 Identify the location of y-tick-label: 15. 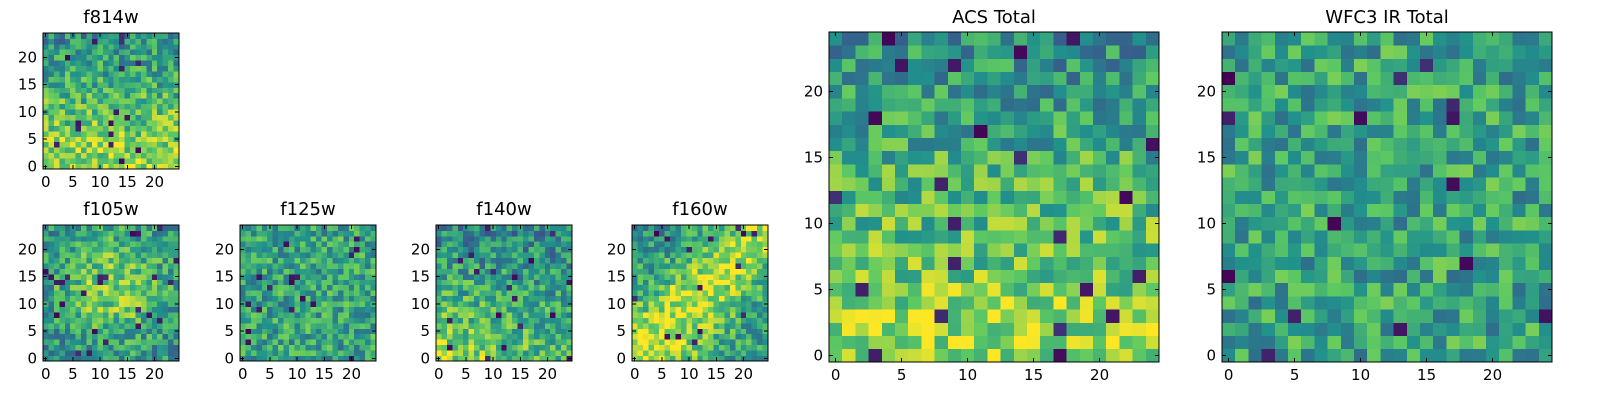
(1206, 157).